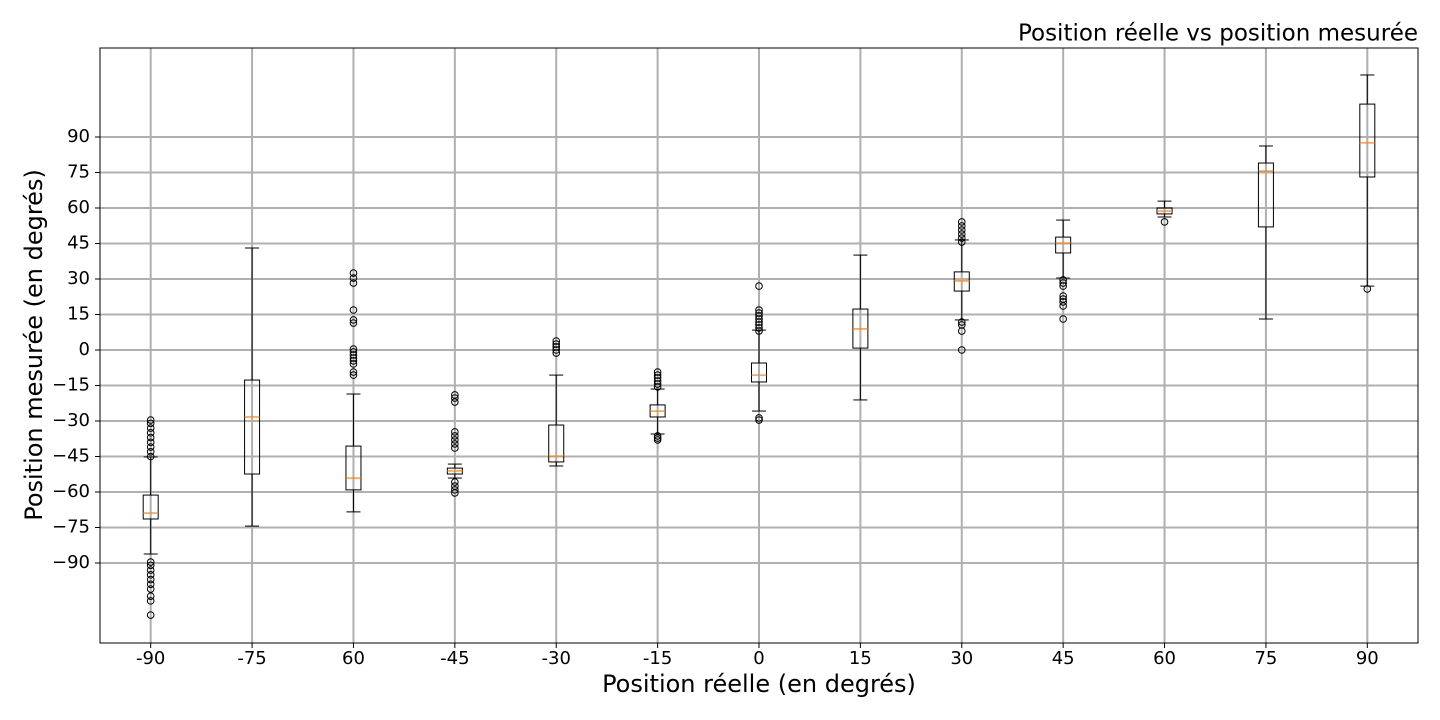  I want to click on y-tick-label: −60, so click(71, 491).